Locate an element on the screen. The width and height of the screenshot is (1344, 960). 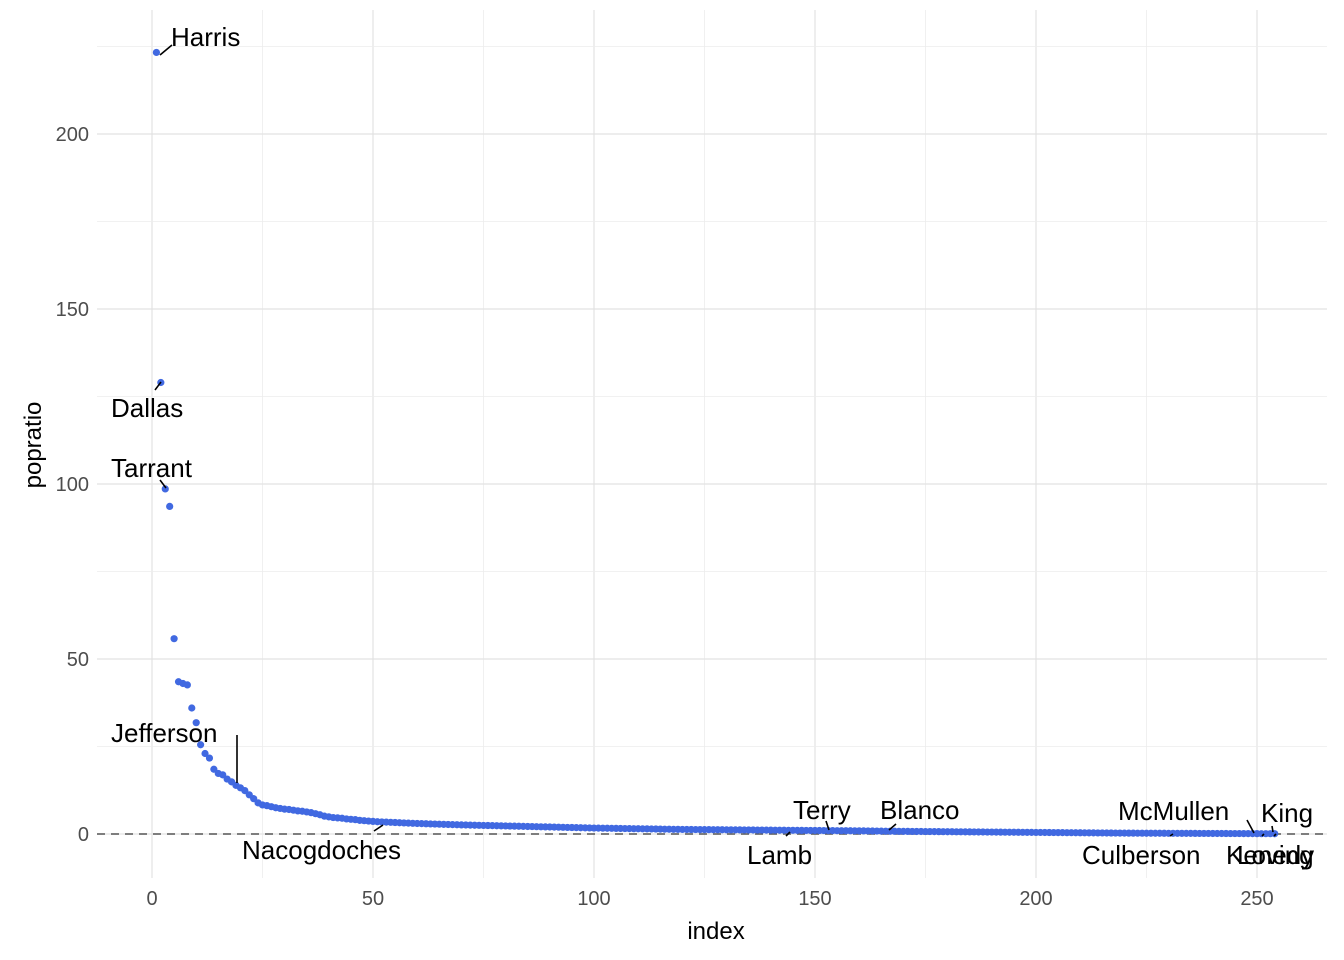
x-tick-label: 50 is located at coordinates (373, 899).